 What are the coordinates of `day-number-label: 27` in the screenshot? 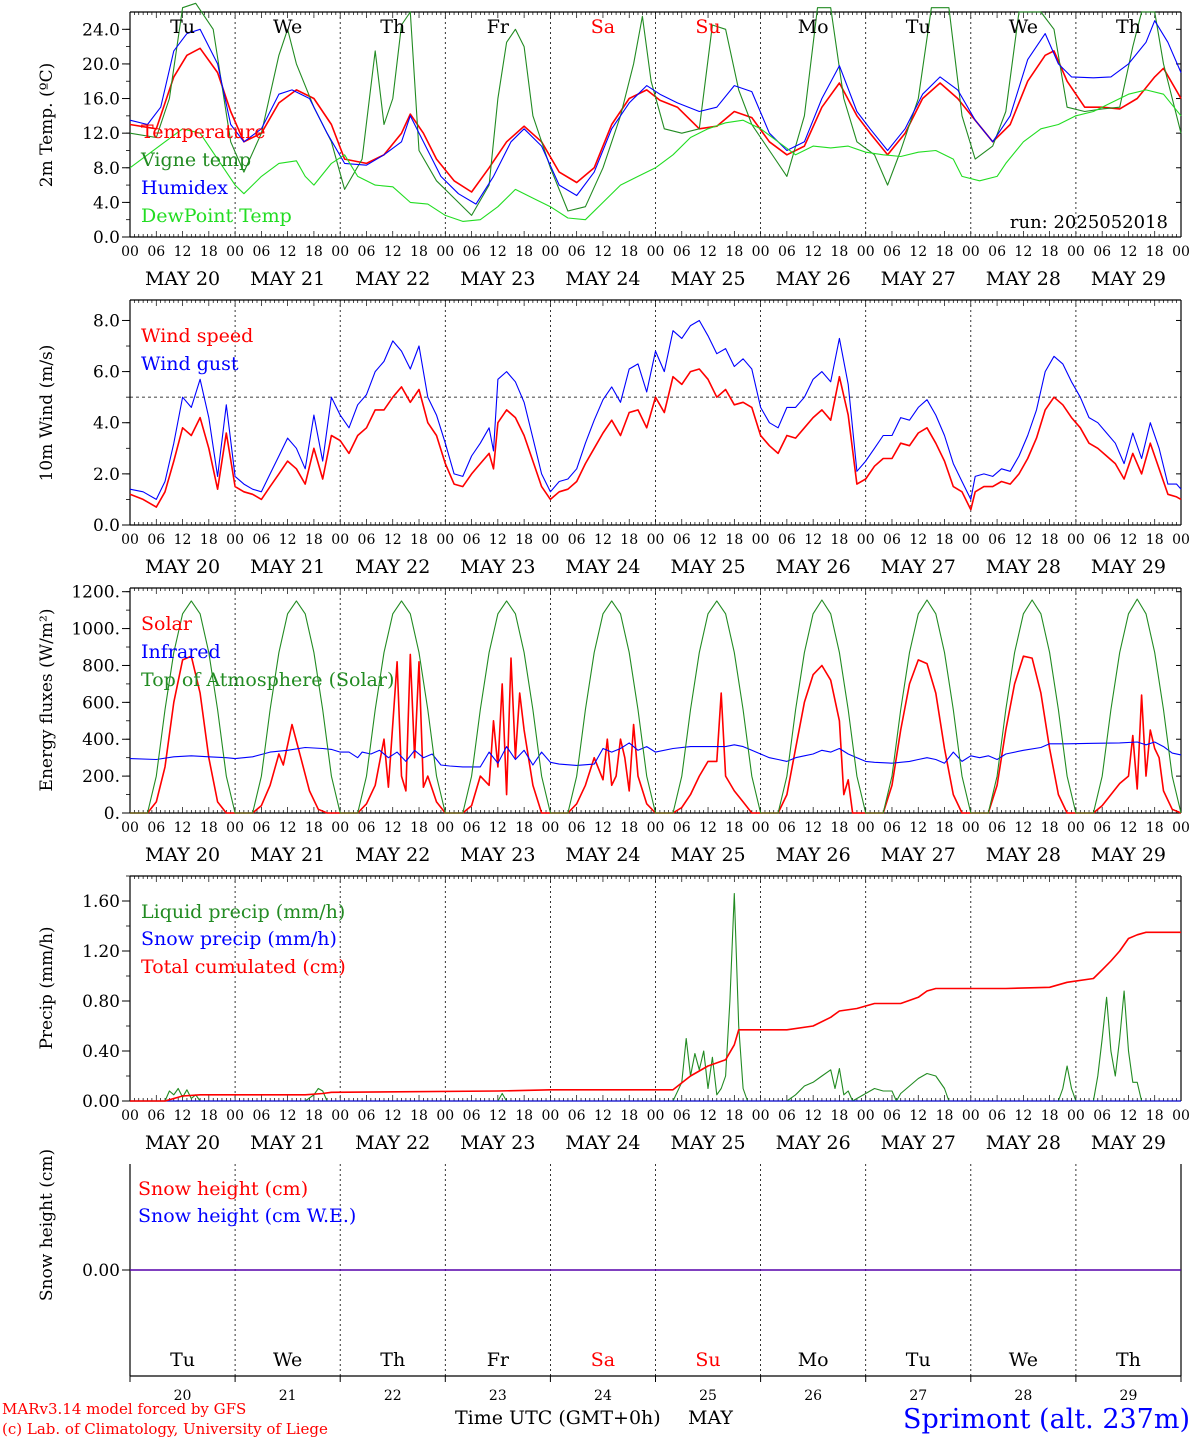 It's located at (918, 1396).